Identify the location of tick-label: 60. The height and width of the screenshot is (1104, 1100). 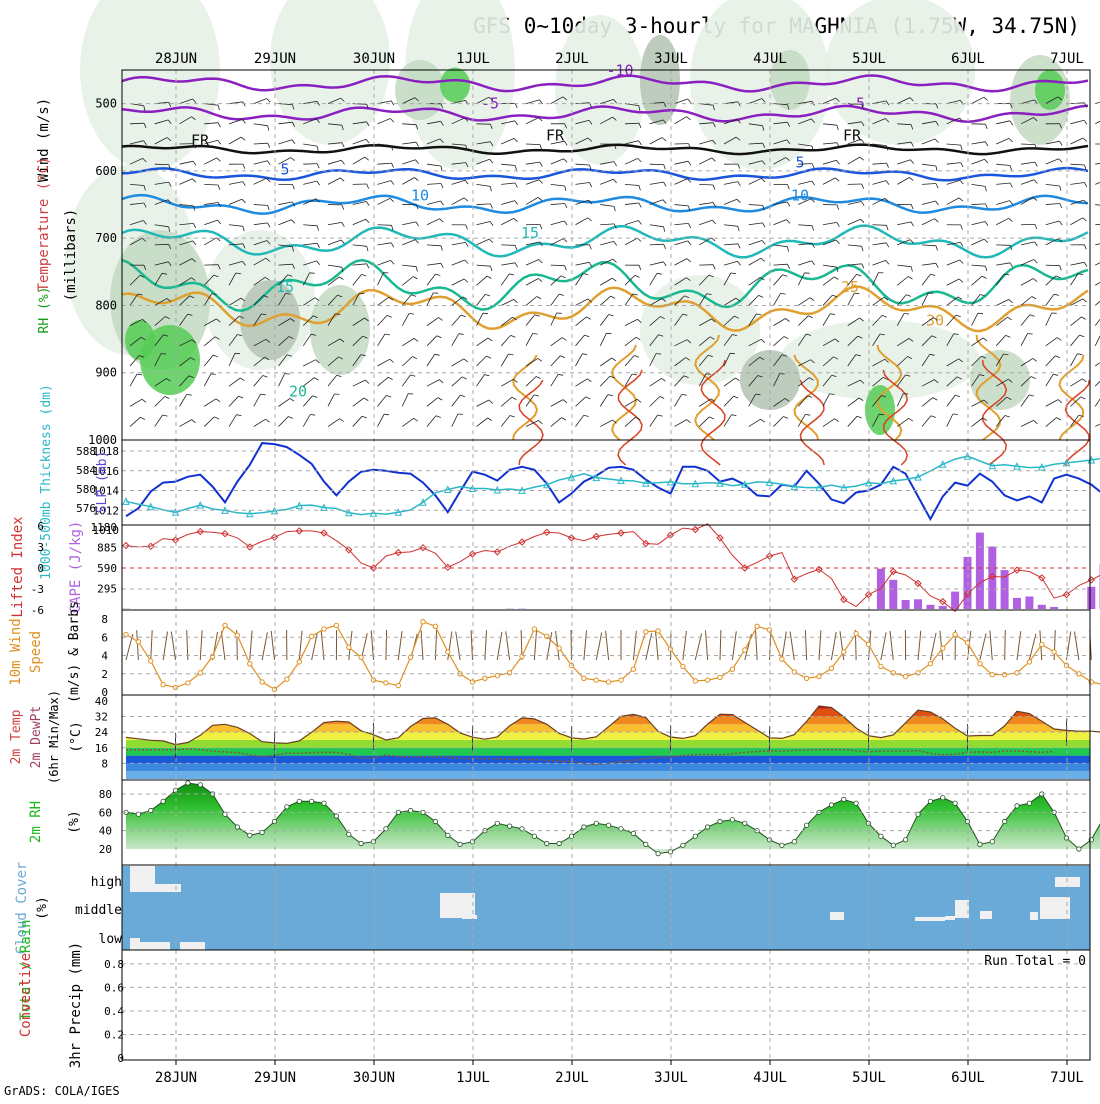
(105, 812).